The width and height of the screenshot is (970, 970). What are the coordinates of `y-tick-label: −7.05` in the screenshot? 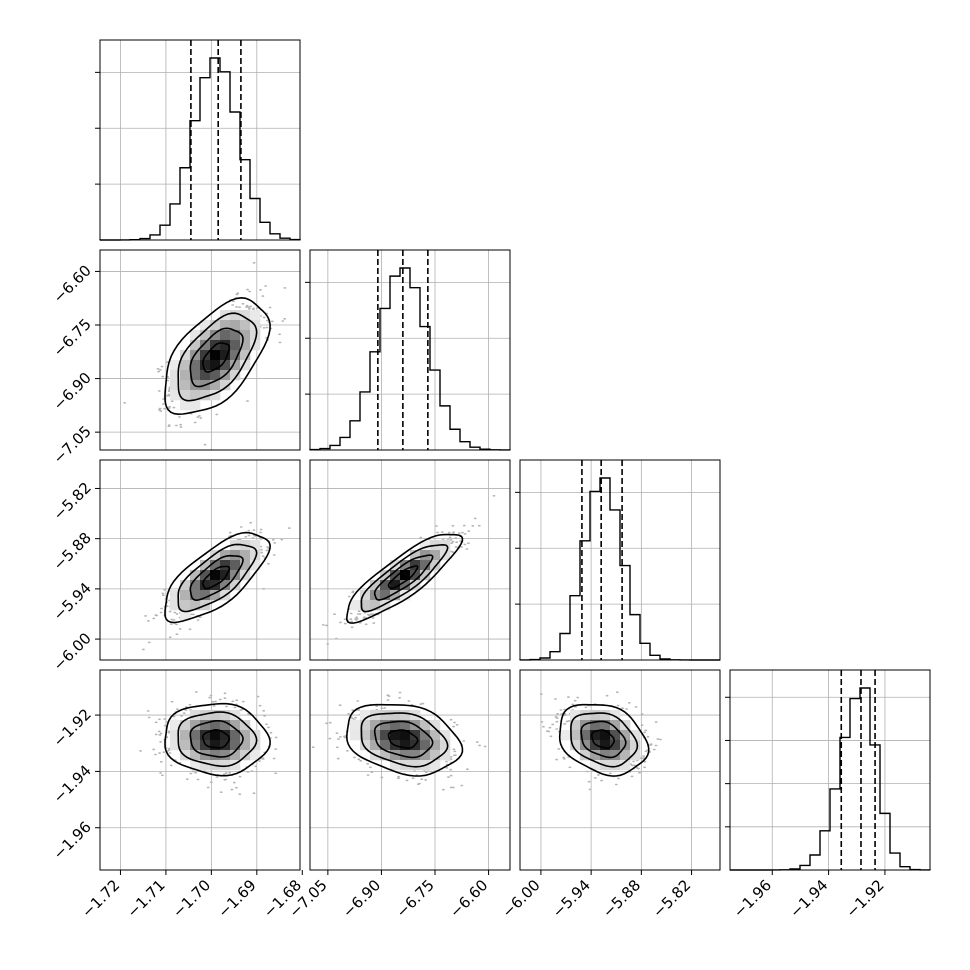 It's located at (72, 444).